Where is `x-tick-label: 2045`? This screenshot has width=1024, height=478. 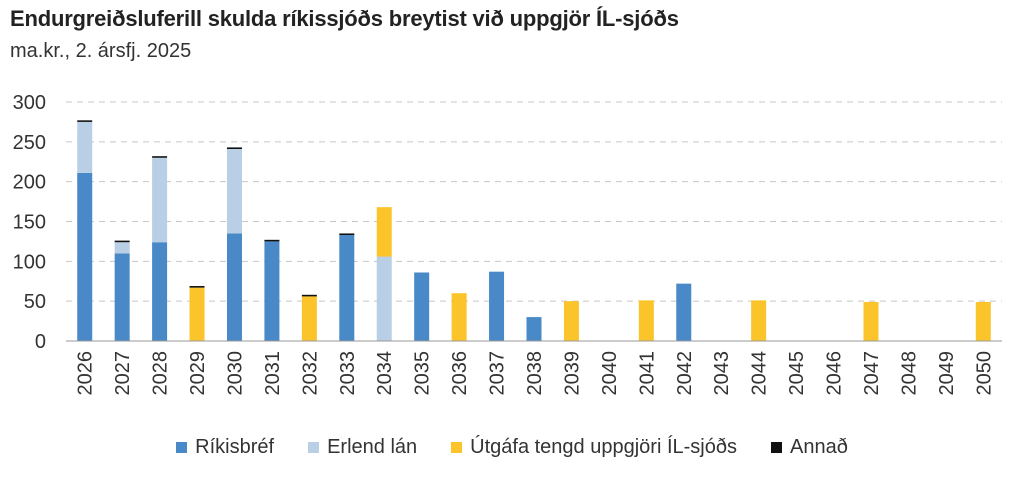
x-tick-label: 2045 is located at coordinates (797, 373).